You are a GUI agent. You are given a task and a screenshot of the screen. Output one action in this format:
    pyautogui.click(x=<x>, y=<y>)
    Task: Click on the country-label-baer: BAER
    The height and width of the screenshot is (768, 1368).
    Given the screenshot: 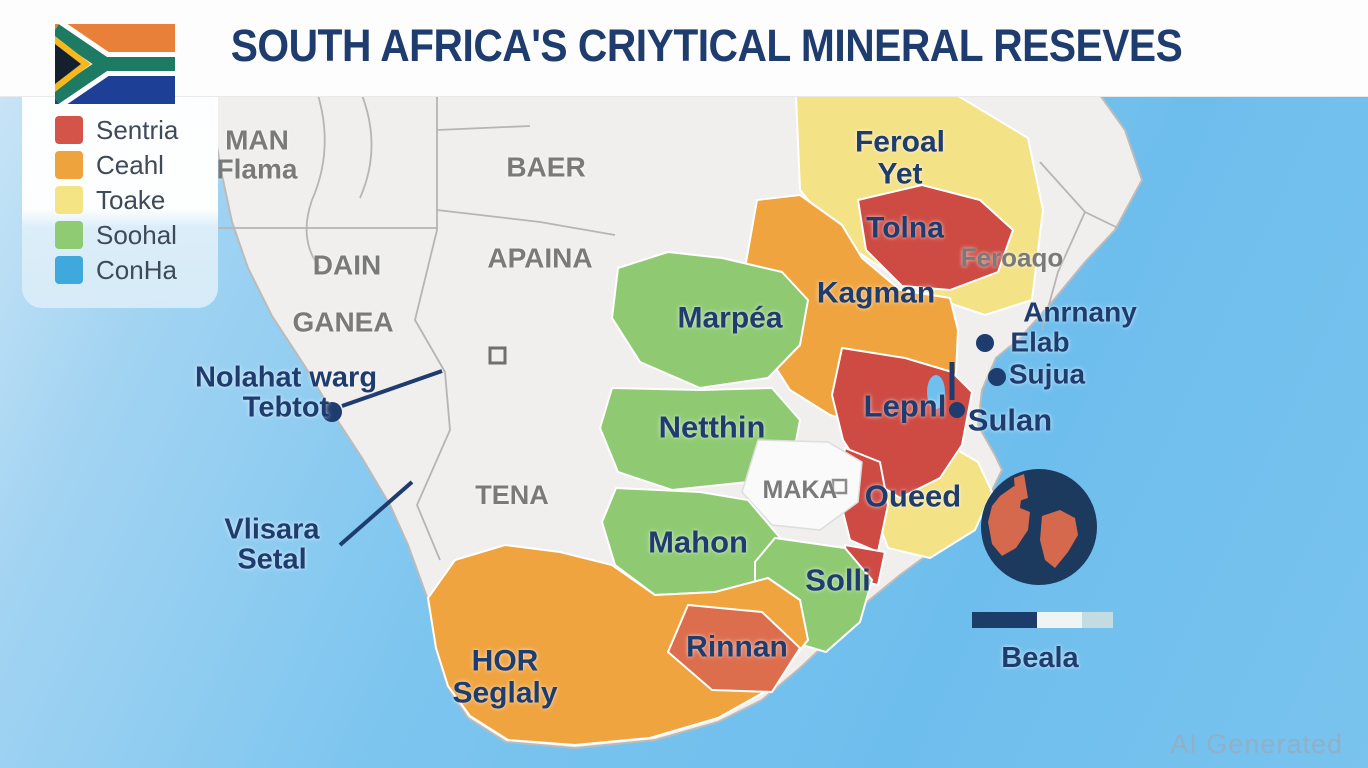 What is the action you would take?
    pyautogui.click(x=546, y=167)
    